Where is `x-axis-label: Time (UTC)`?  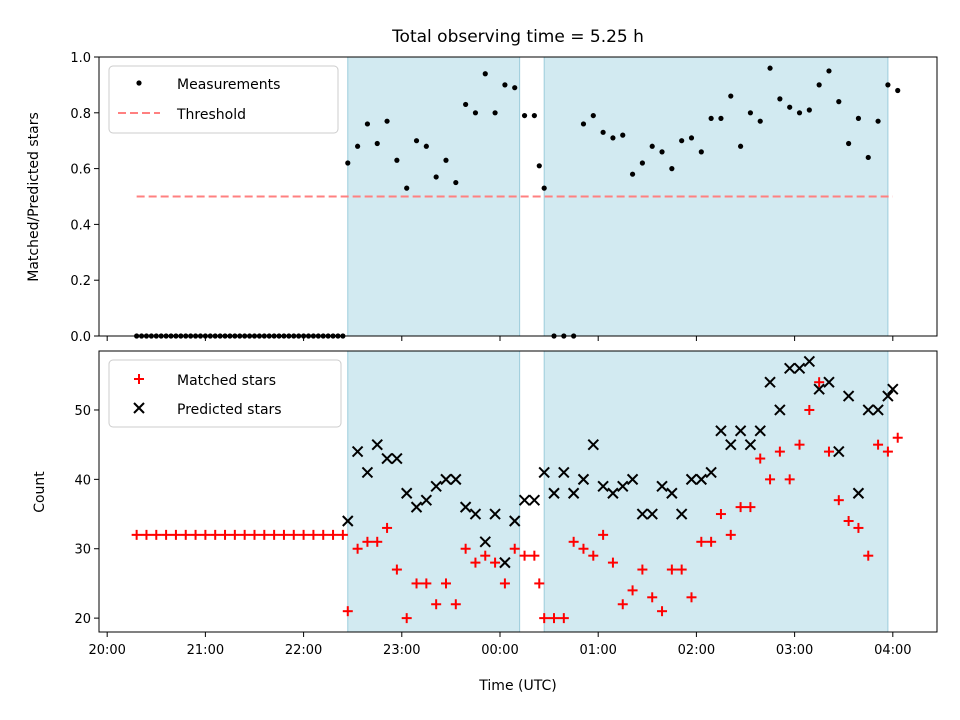
x-axis-label: Time (UTC) is located at coordinates (517, 686).